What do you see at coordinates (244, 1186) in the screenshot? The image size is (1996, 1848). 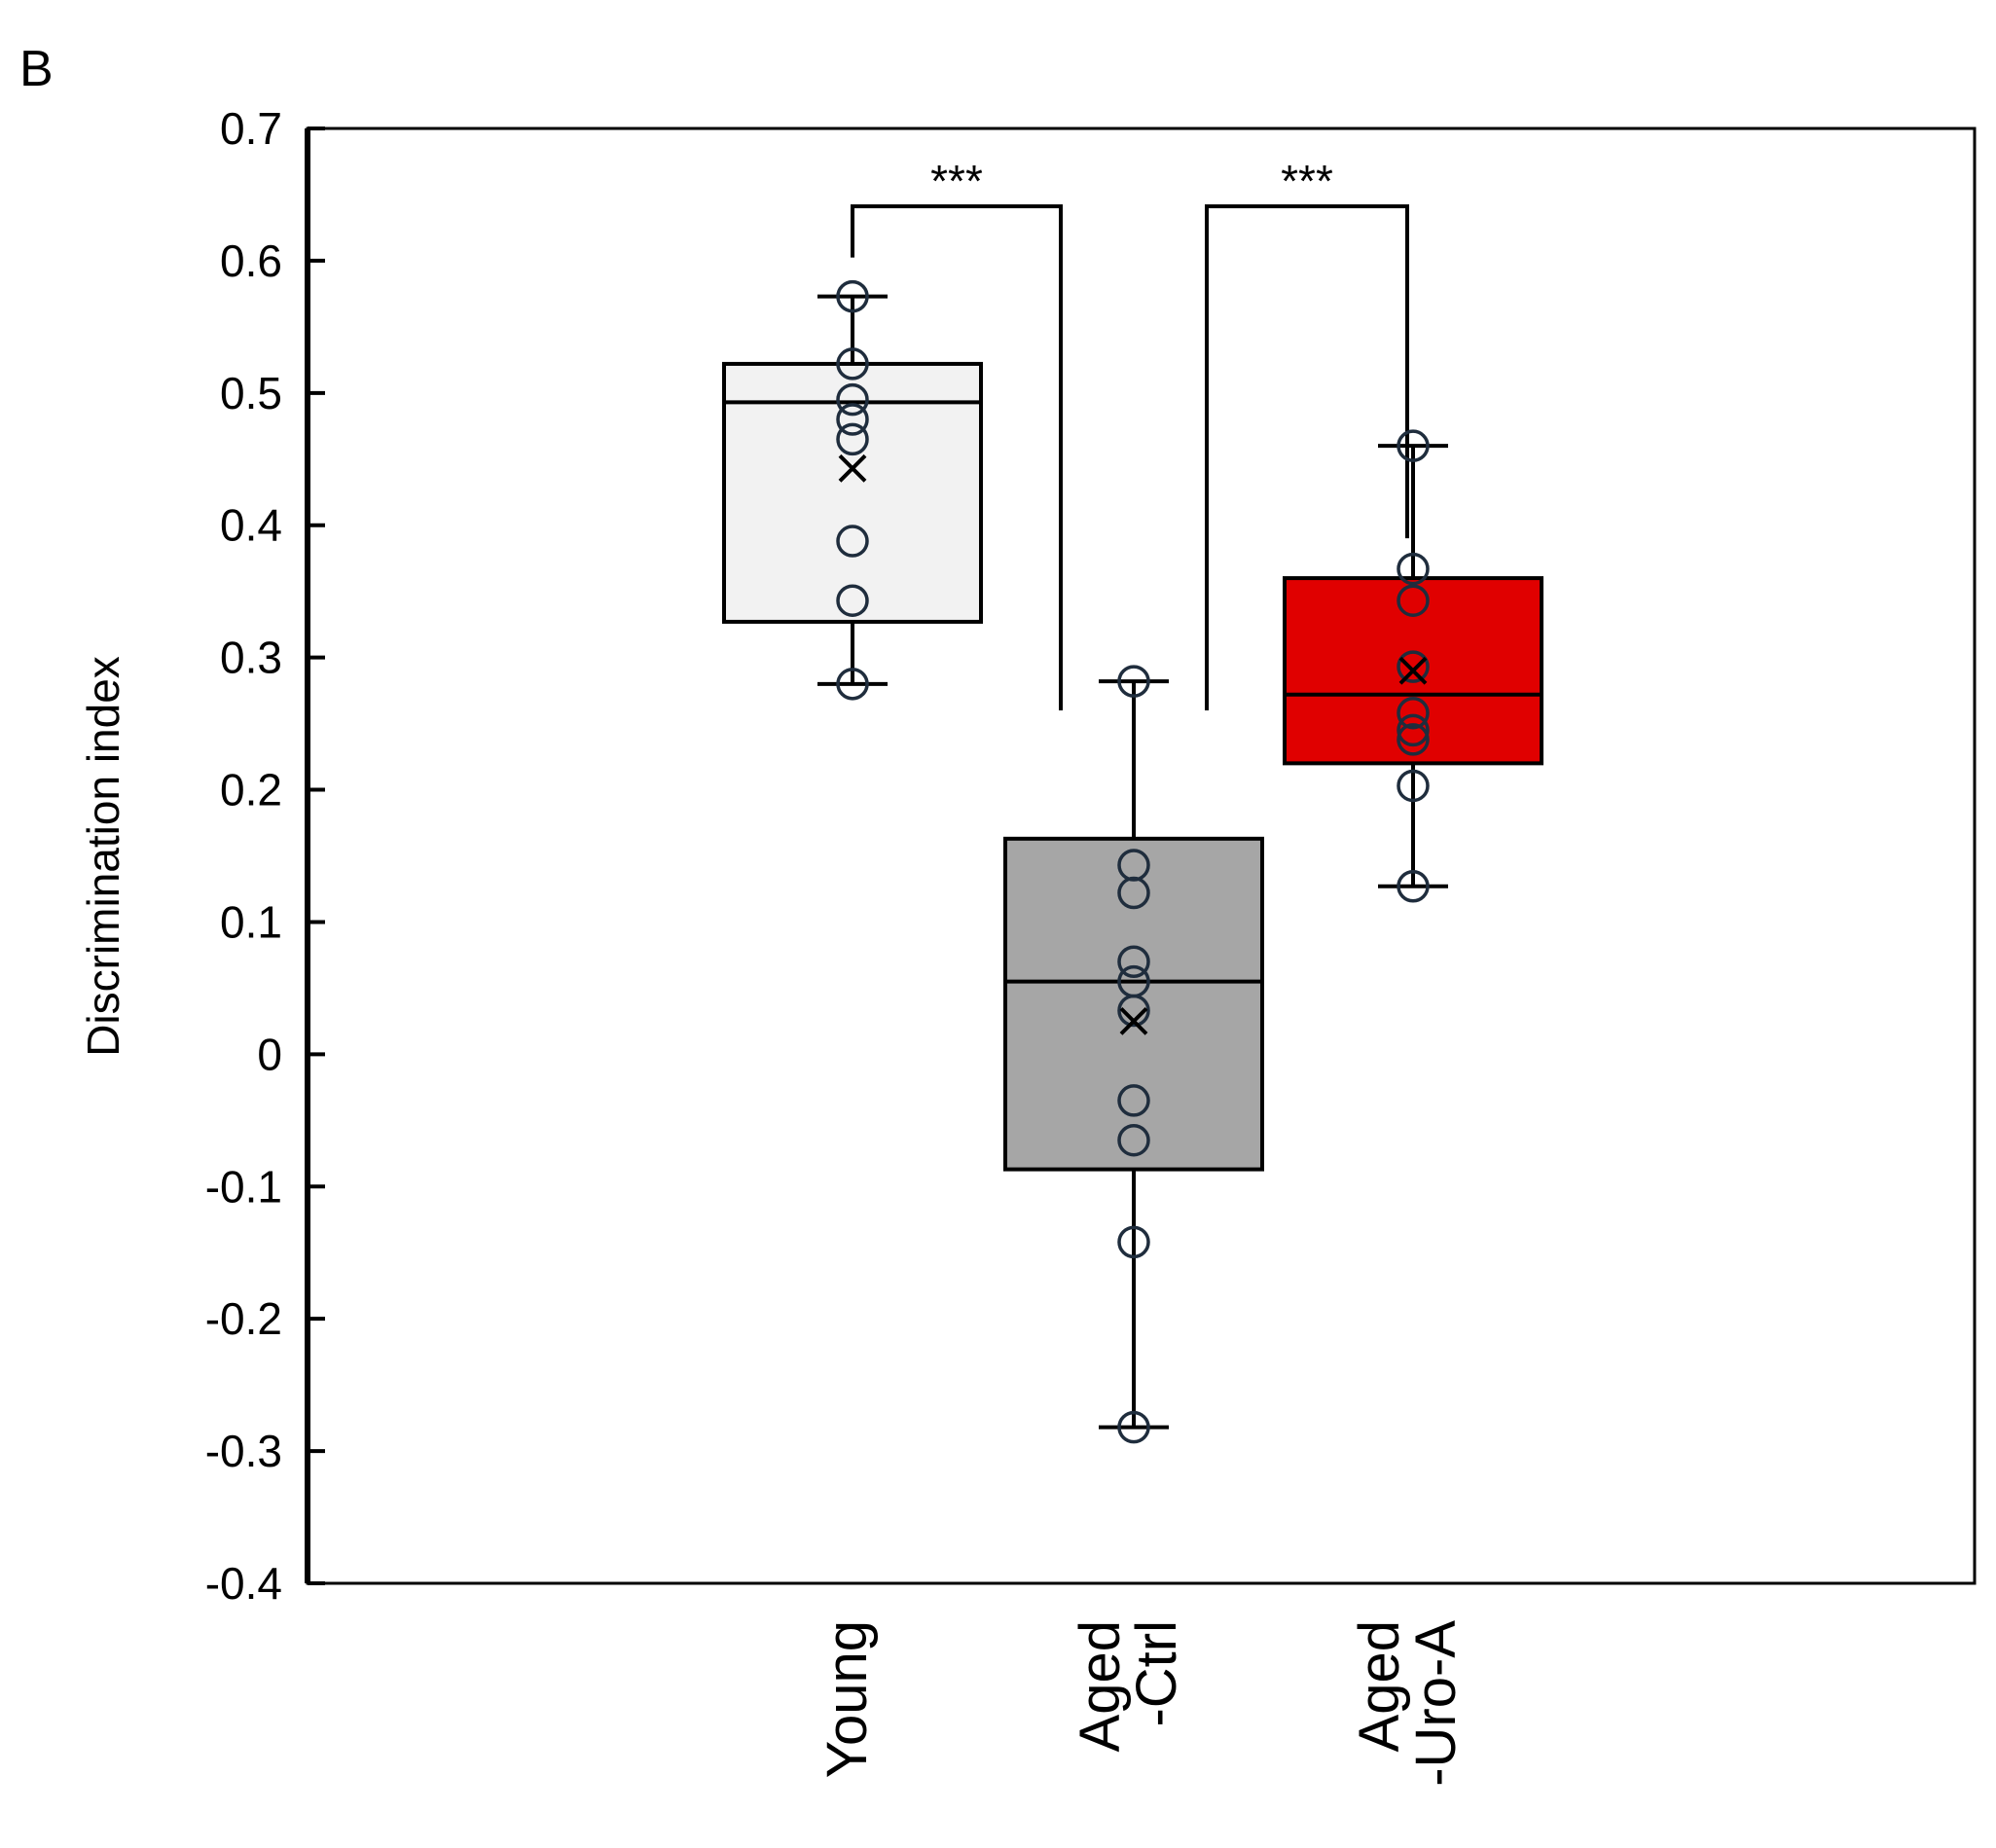 I see `y-tick-label: -0.1` at bounding box center [244, 1186].